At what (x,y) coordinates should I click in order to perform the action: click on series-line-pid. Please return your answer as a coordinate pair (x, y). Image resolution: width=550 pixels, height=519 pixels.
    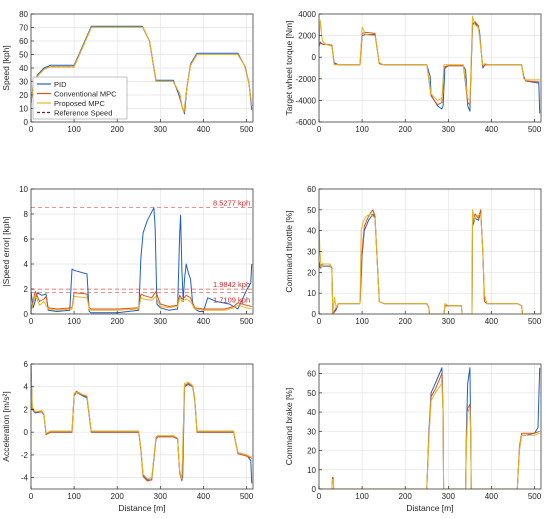
    Looking at the image, I should click on (142, 260).